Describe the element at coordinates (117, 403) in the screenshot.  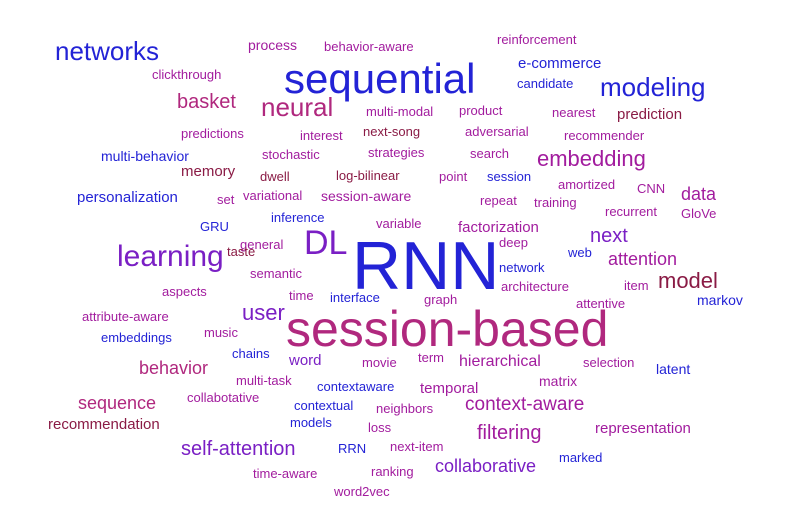
I see `cloud-word: sequence` at that location.